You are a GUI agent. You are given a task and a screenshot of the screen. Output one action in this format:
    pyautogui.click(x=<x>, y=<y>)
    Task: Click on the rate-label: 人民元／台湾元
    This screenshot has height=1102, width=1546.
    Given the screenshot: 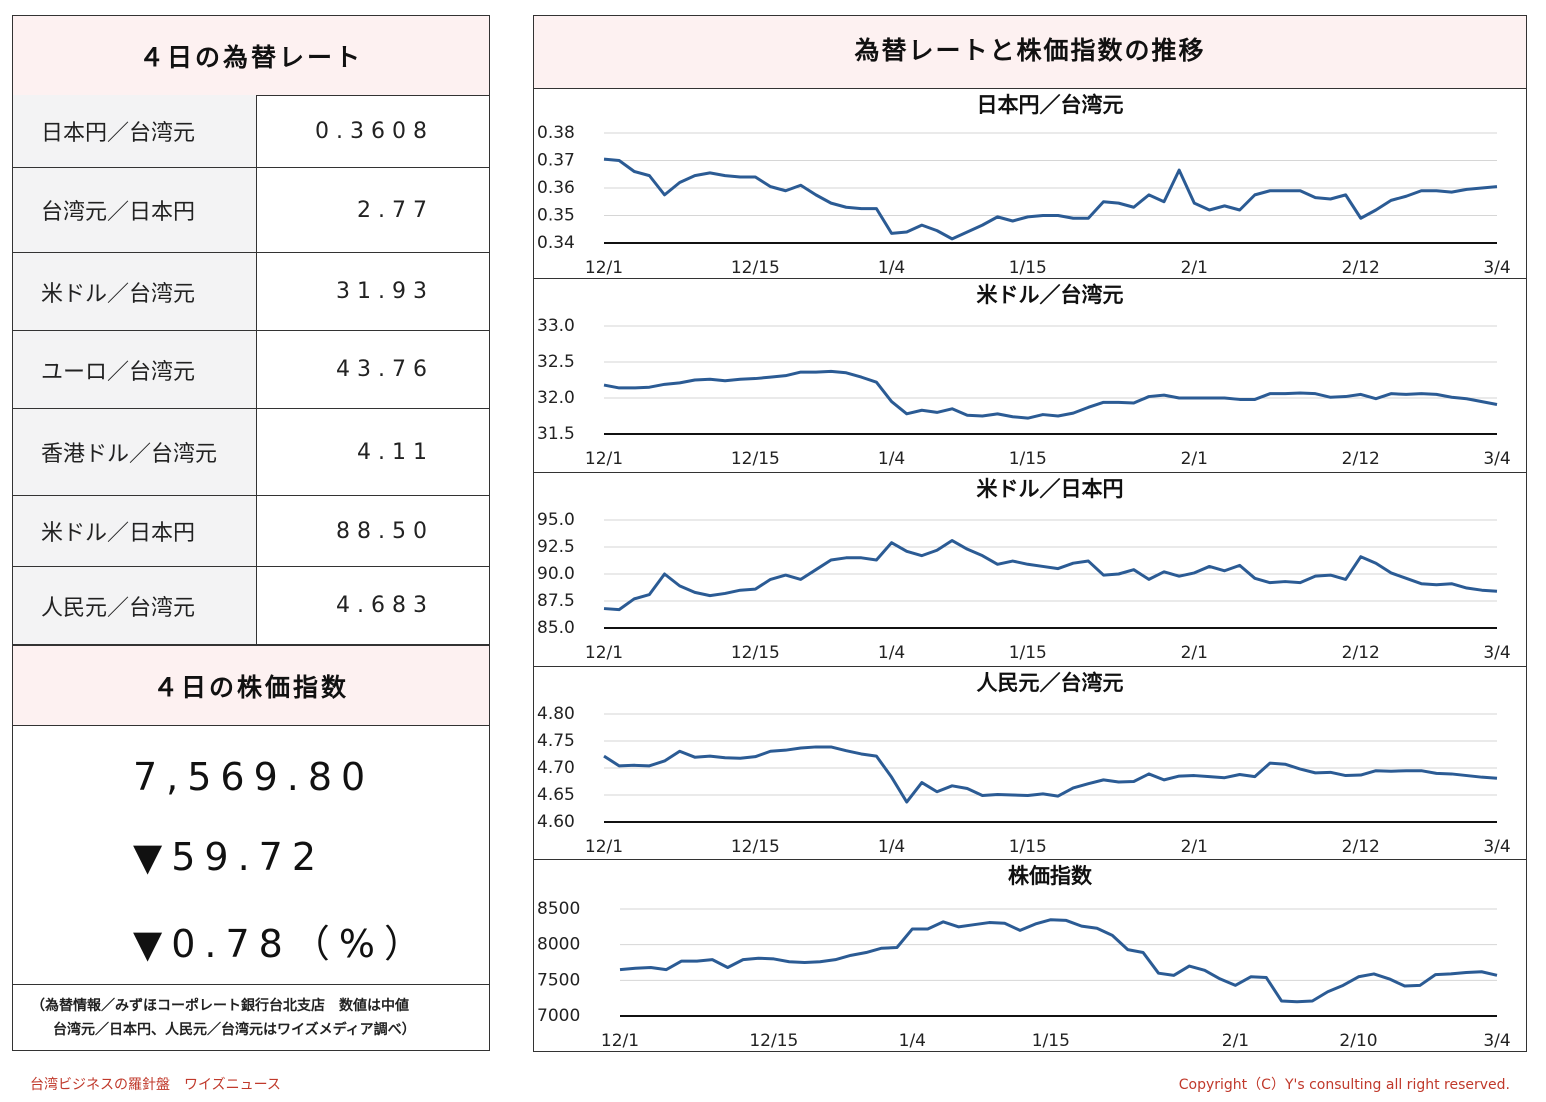 What is the action you would take?
    pyautogui.click(x=135, y=605)
    